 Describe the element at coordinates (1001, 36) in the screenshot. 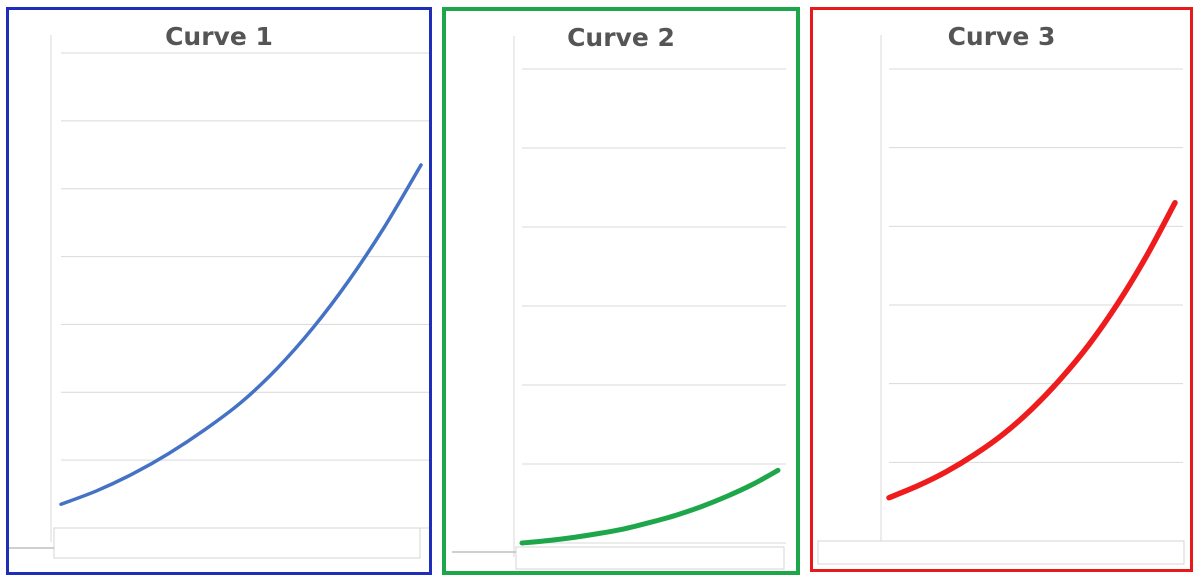

I see `chart-title: Curve 3` at that location.